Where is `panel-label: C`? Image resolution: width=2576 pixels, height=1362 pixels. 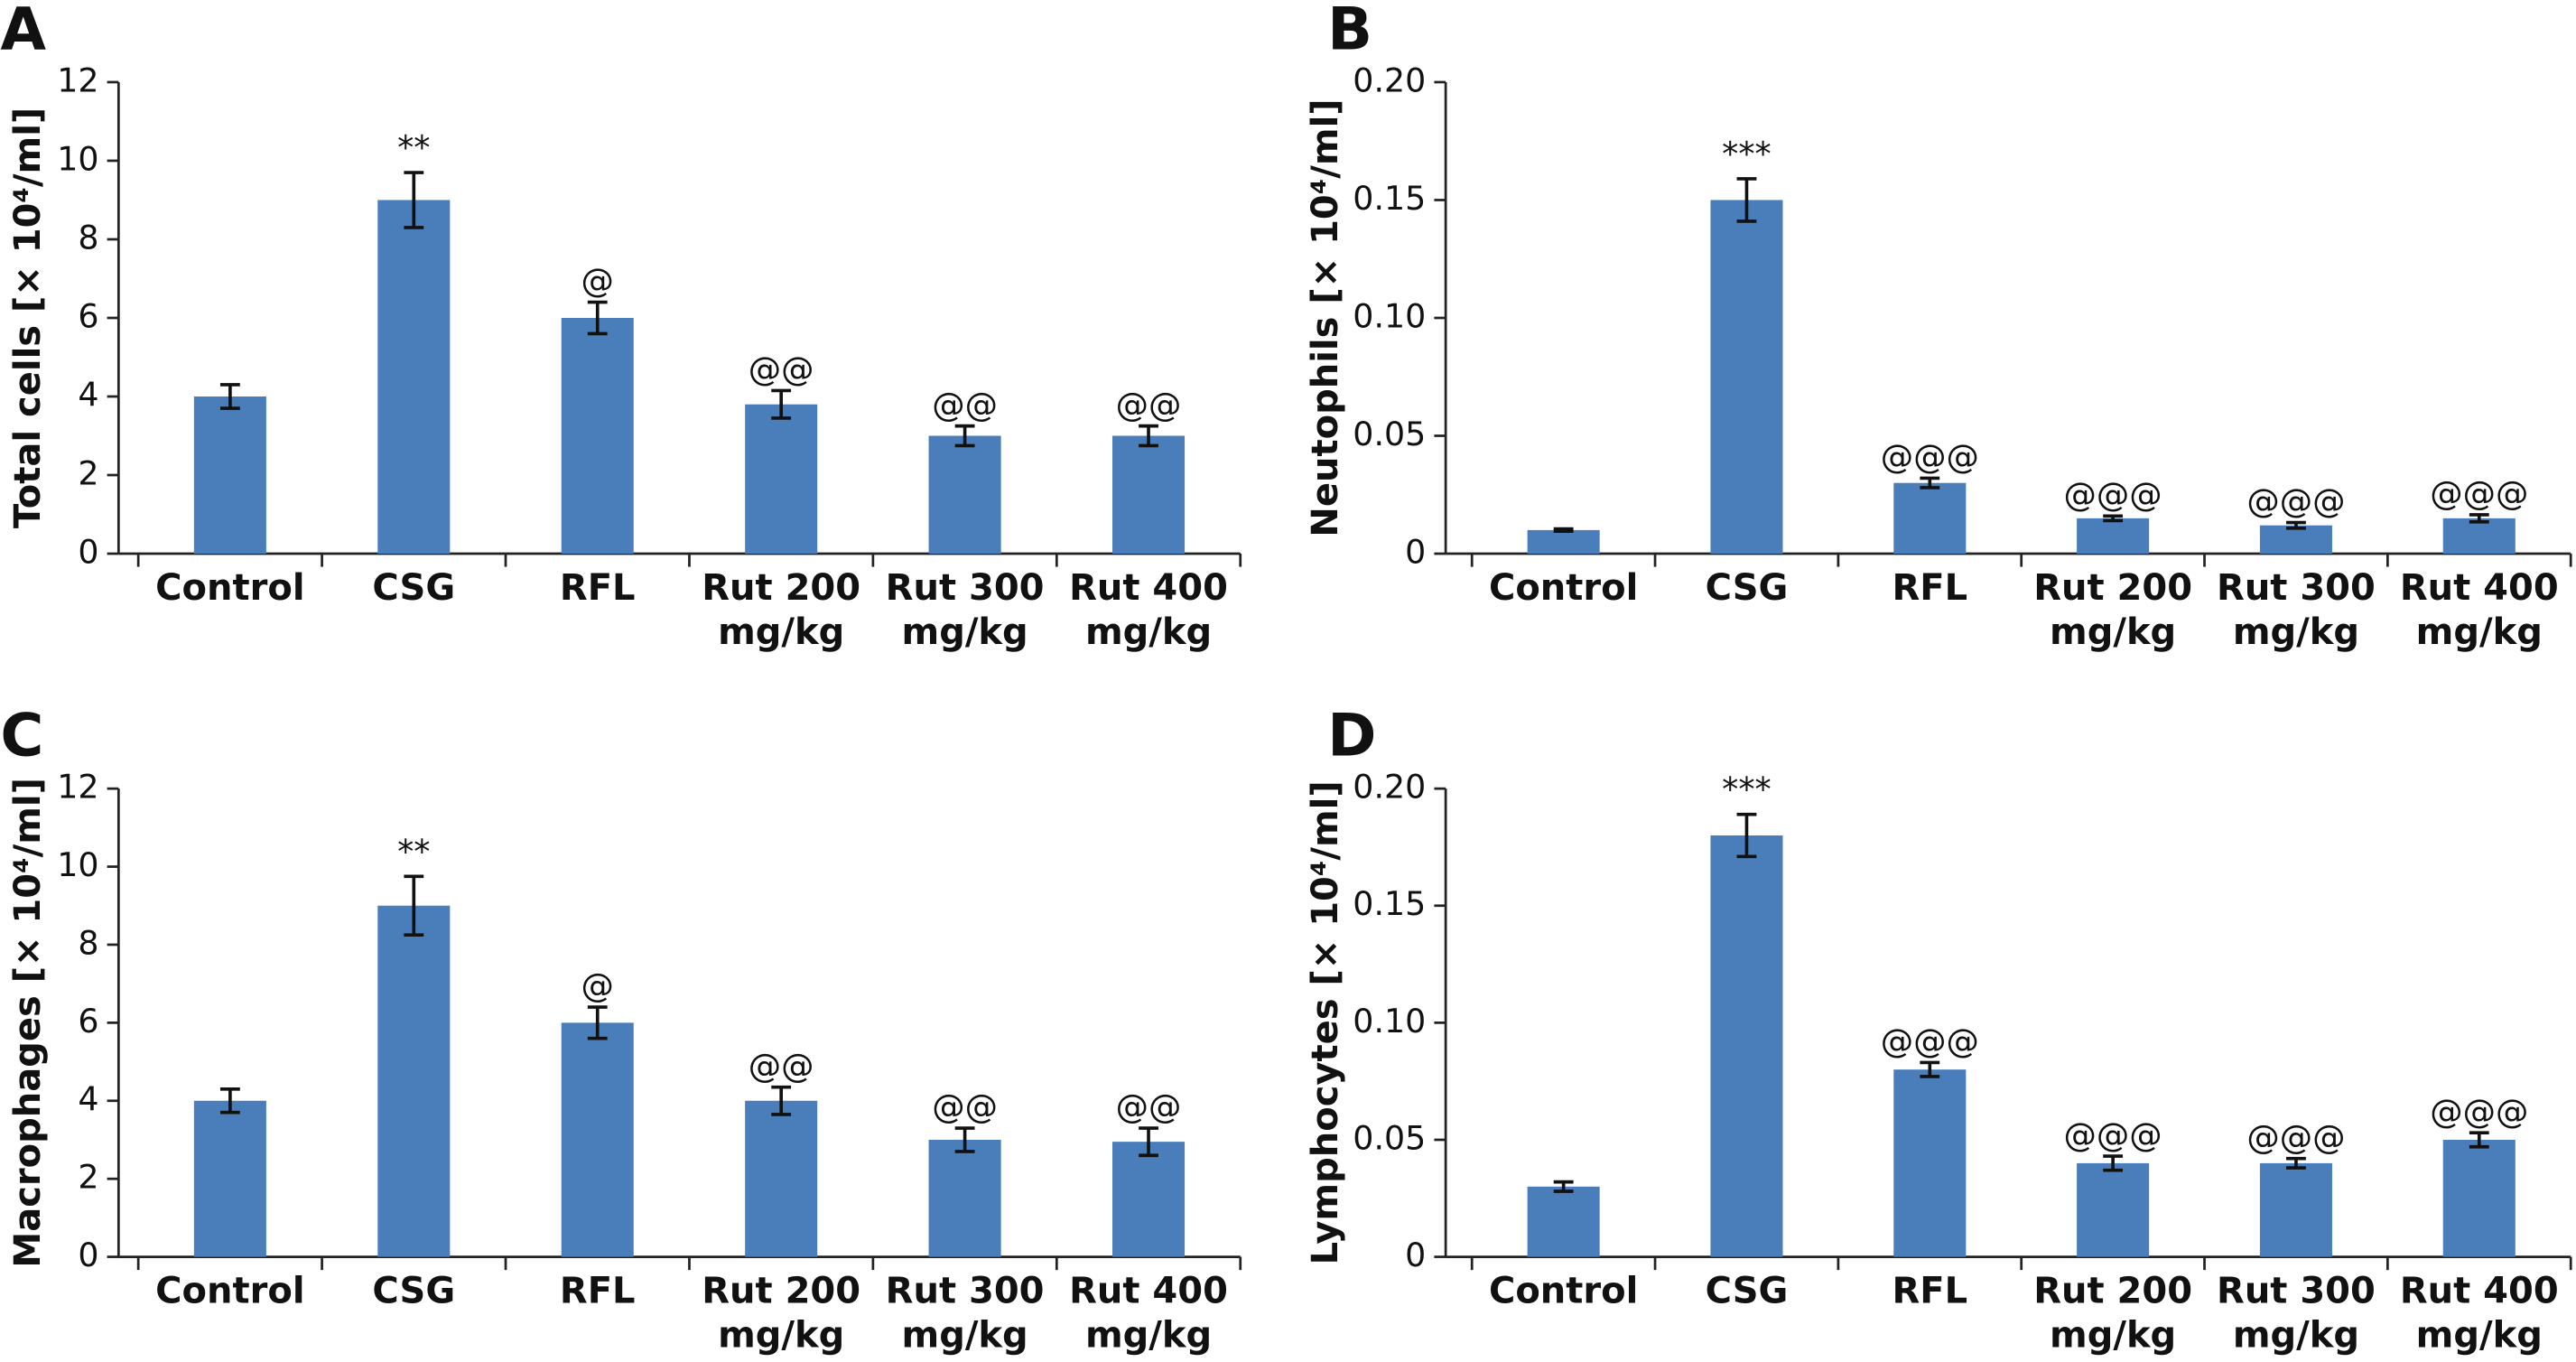 panel-label: C is located at coordinates (21, 736).